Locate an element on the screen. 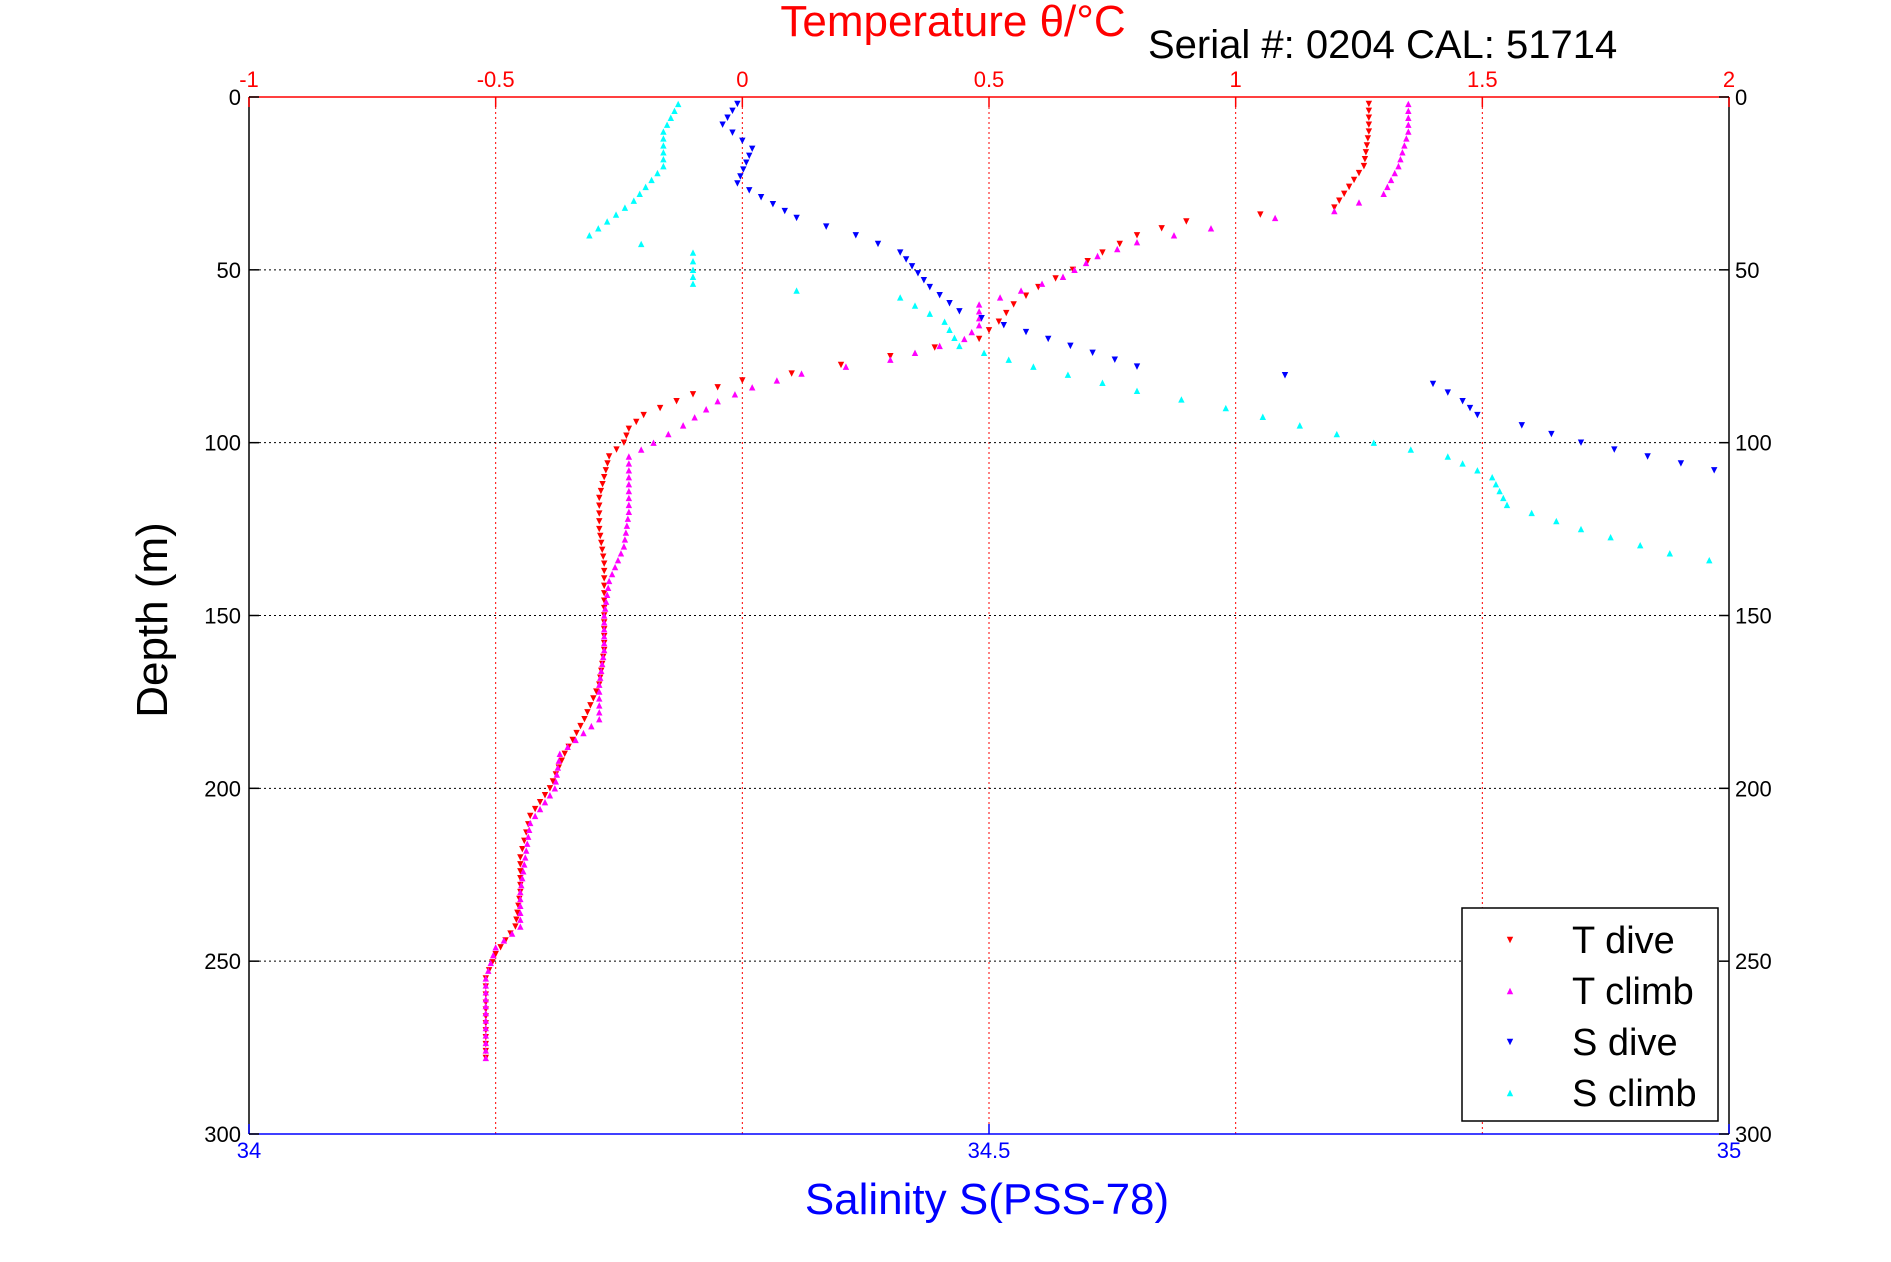 Image resolution: width=1891 pixels, height=1262 pixels. depth-tick-label-left: 200 is located at coordinates (222, 788).